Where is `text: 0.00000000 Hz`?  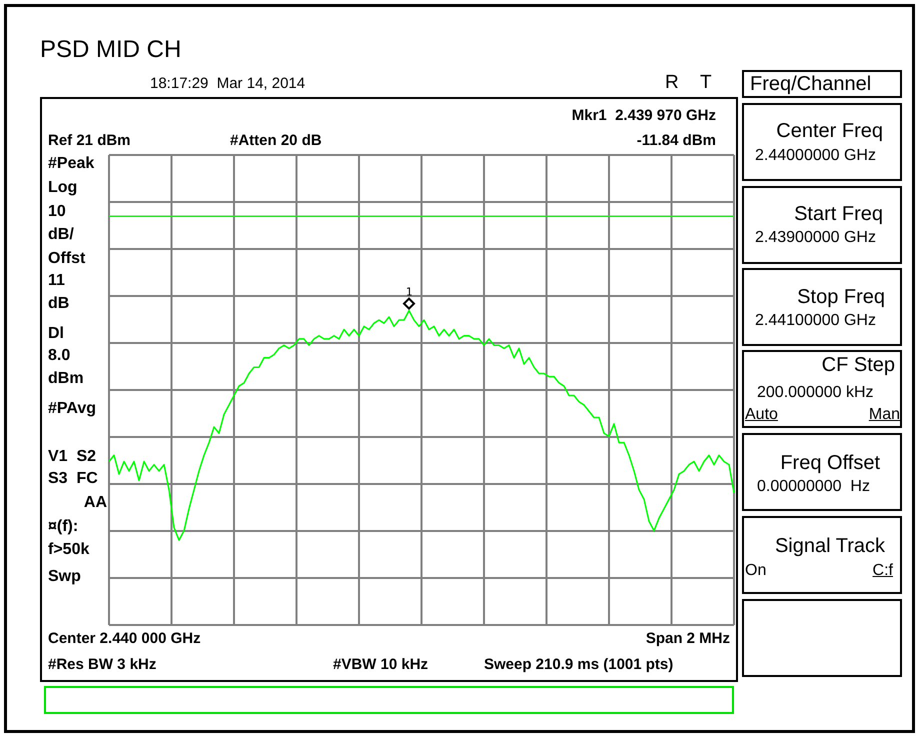
text: 0.00000000 Hz is located at coordinates (813, 487).